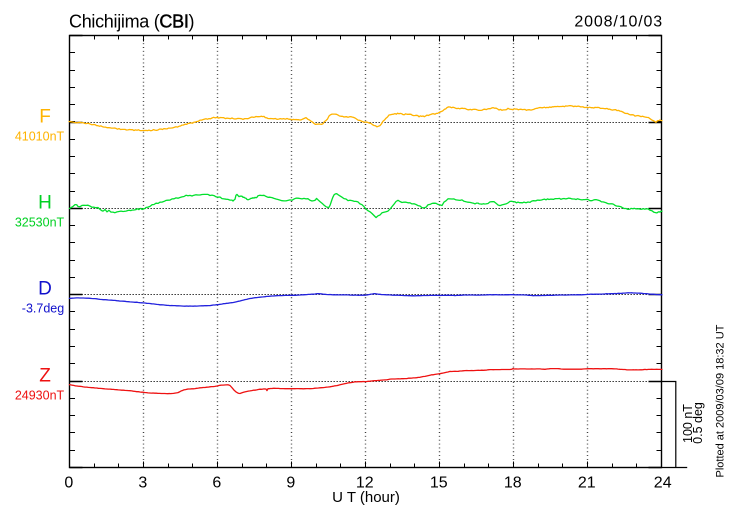 Image resolution: width=730 pixels, height=525 pixels. Describe the element at coordinates (45, 289) in the screenshot. I see `svg-text: D` at that location.